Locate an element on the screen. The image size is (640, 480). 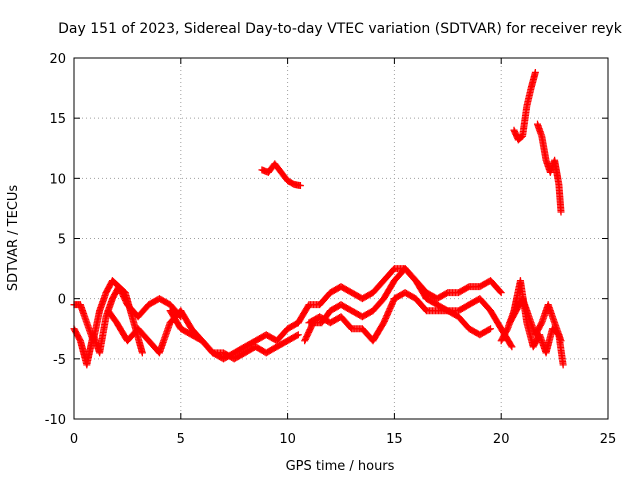
x-tick-label: 5 is located at coordinates (181, 439).